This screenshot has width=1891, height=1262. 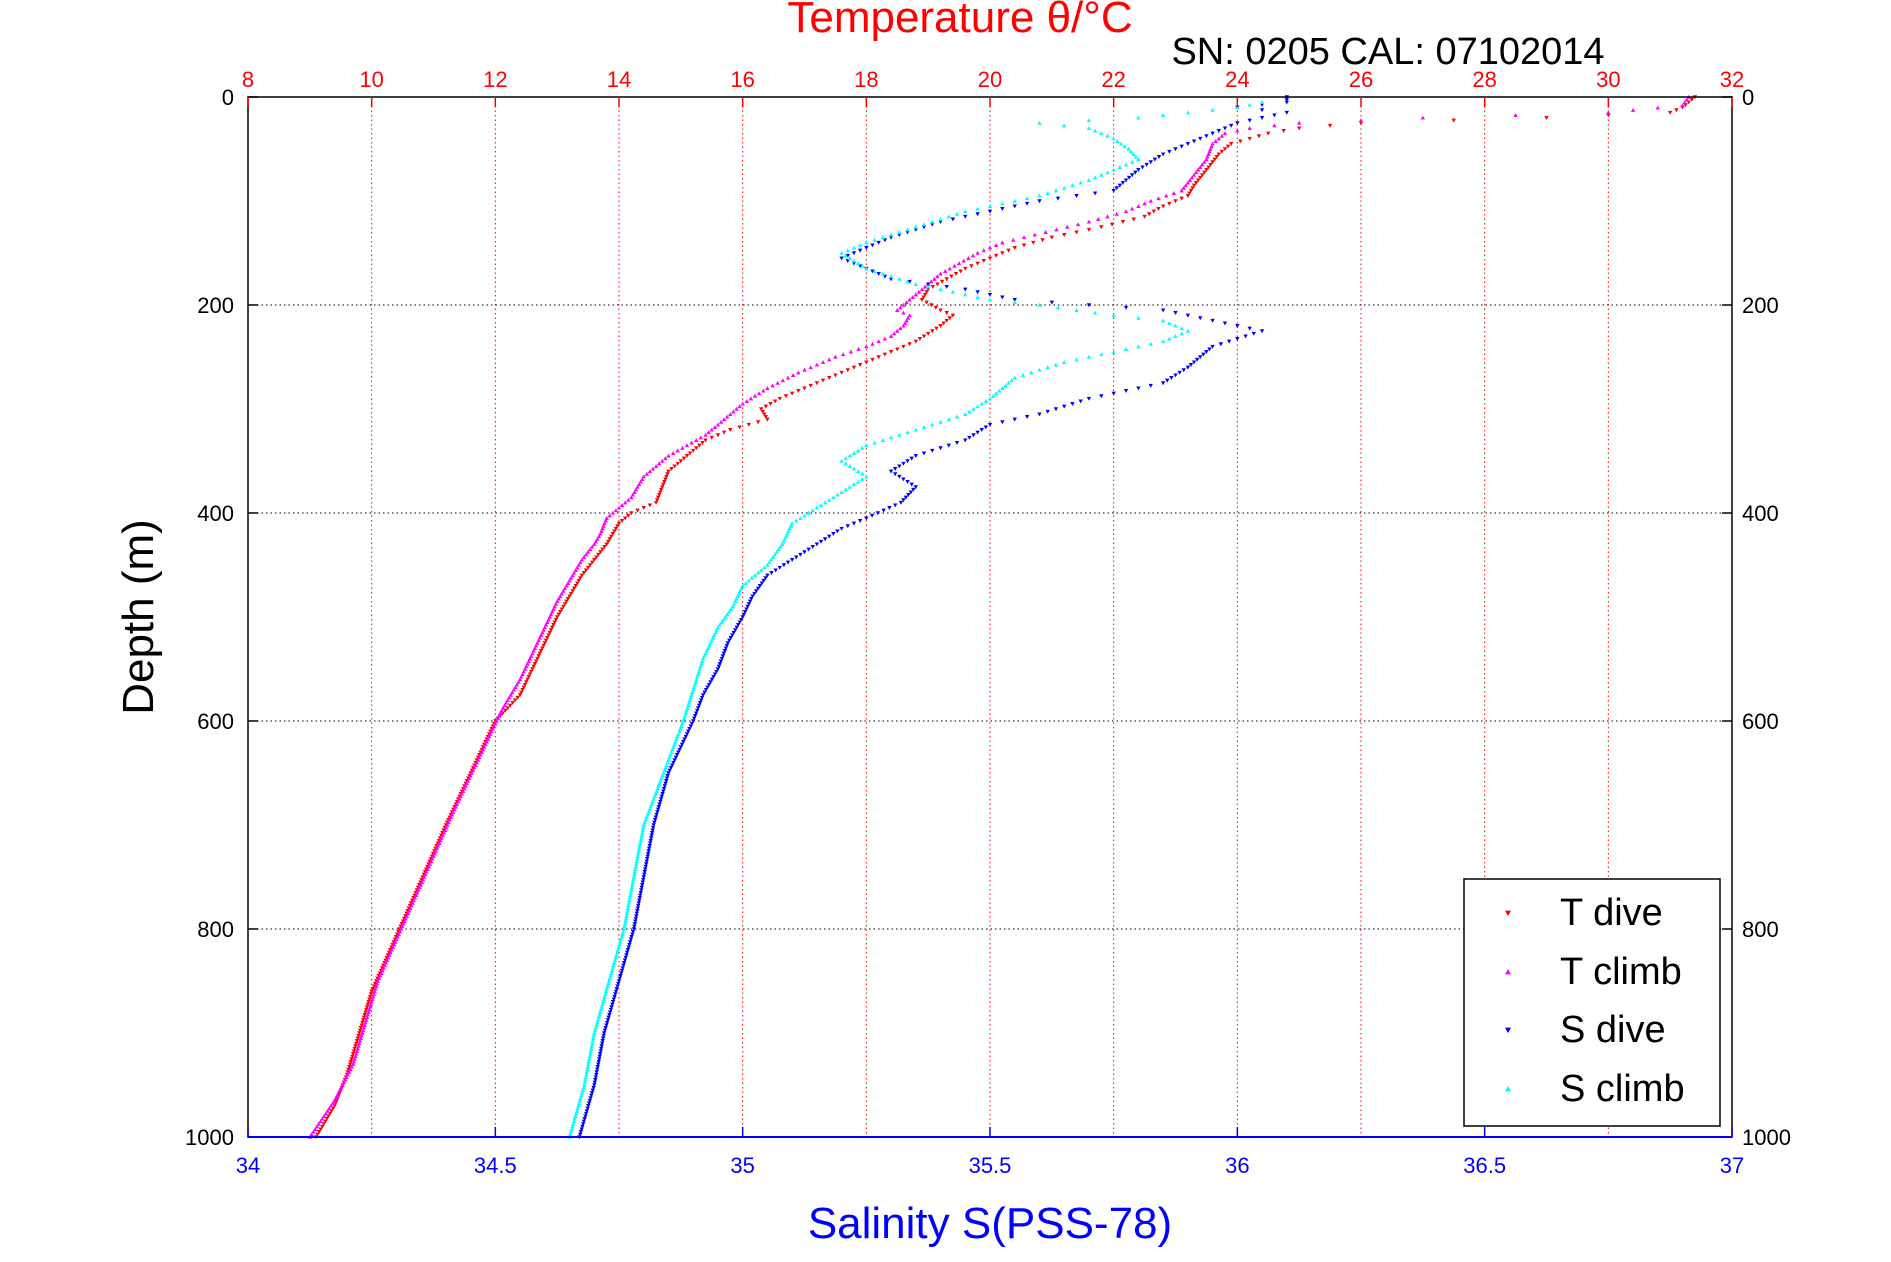 What do you see at coordinates (215, 929) in the screenshot?
I see `y-tick-label-left: 800` at bounding box center [215, 929].